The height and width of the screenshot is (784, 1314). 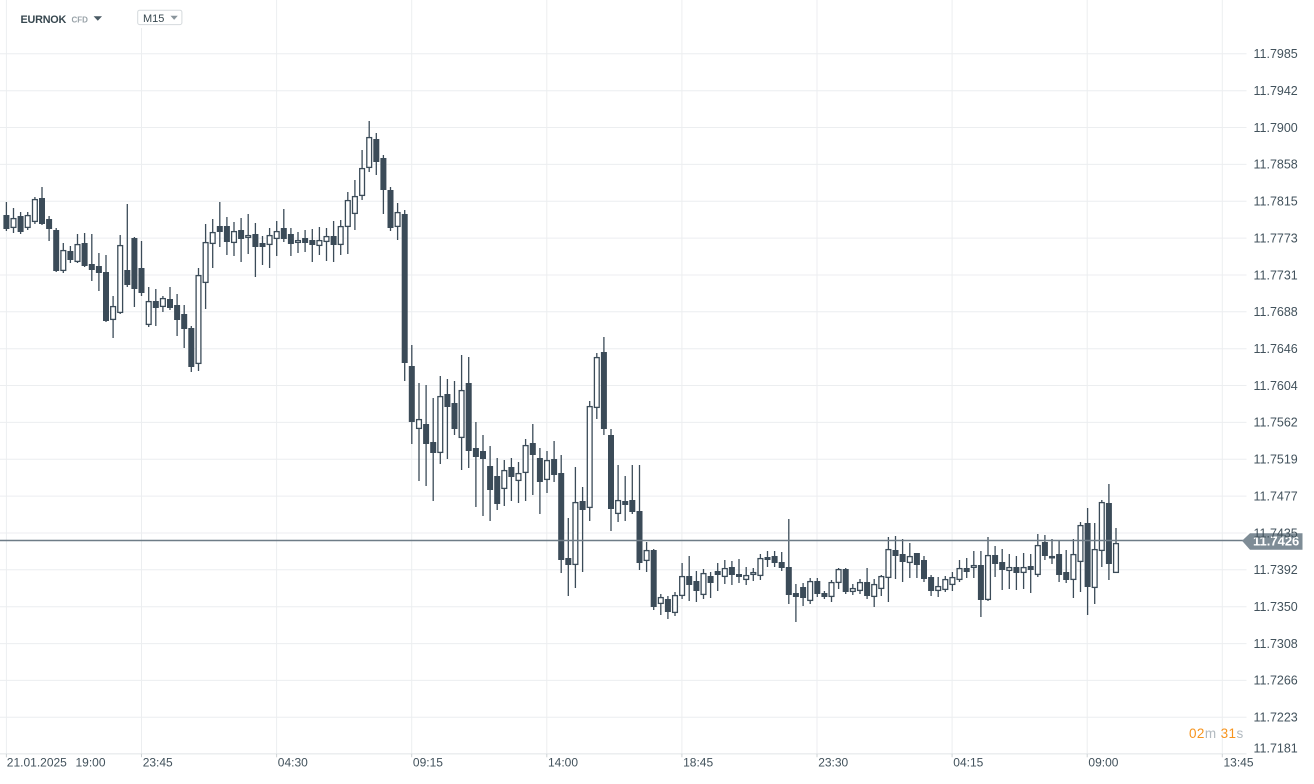 I want to click on svg-text: 11.7815, so click(x=1276, y=202).